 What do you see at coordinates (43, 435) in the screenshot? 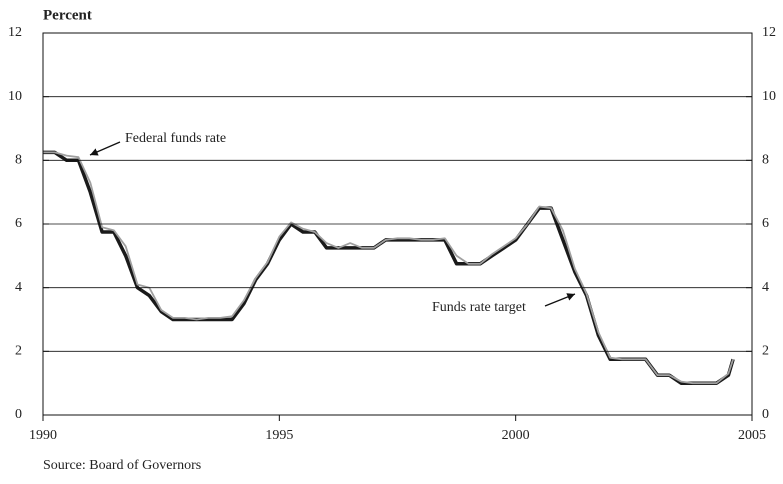
I see `x-tick-label: 1990` at bounding box center [43, 435].